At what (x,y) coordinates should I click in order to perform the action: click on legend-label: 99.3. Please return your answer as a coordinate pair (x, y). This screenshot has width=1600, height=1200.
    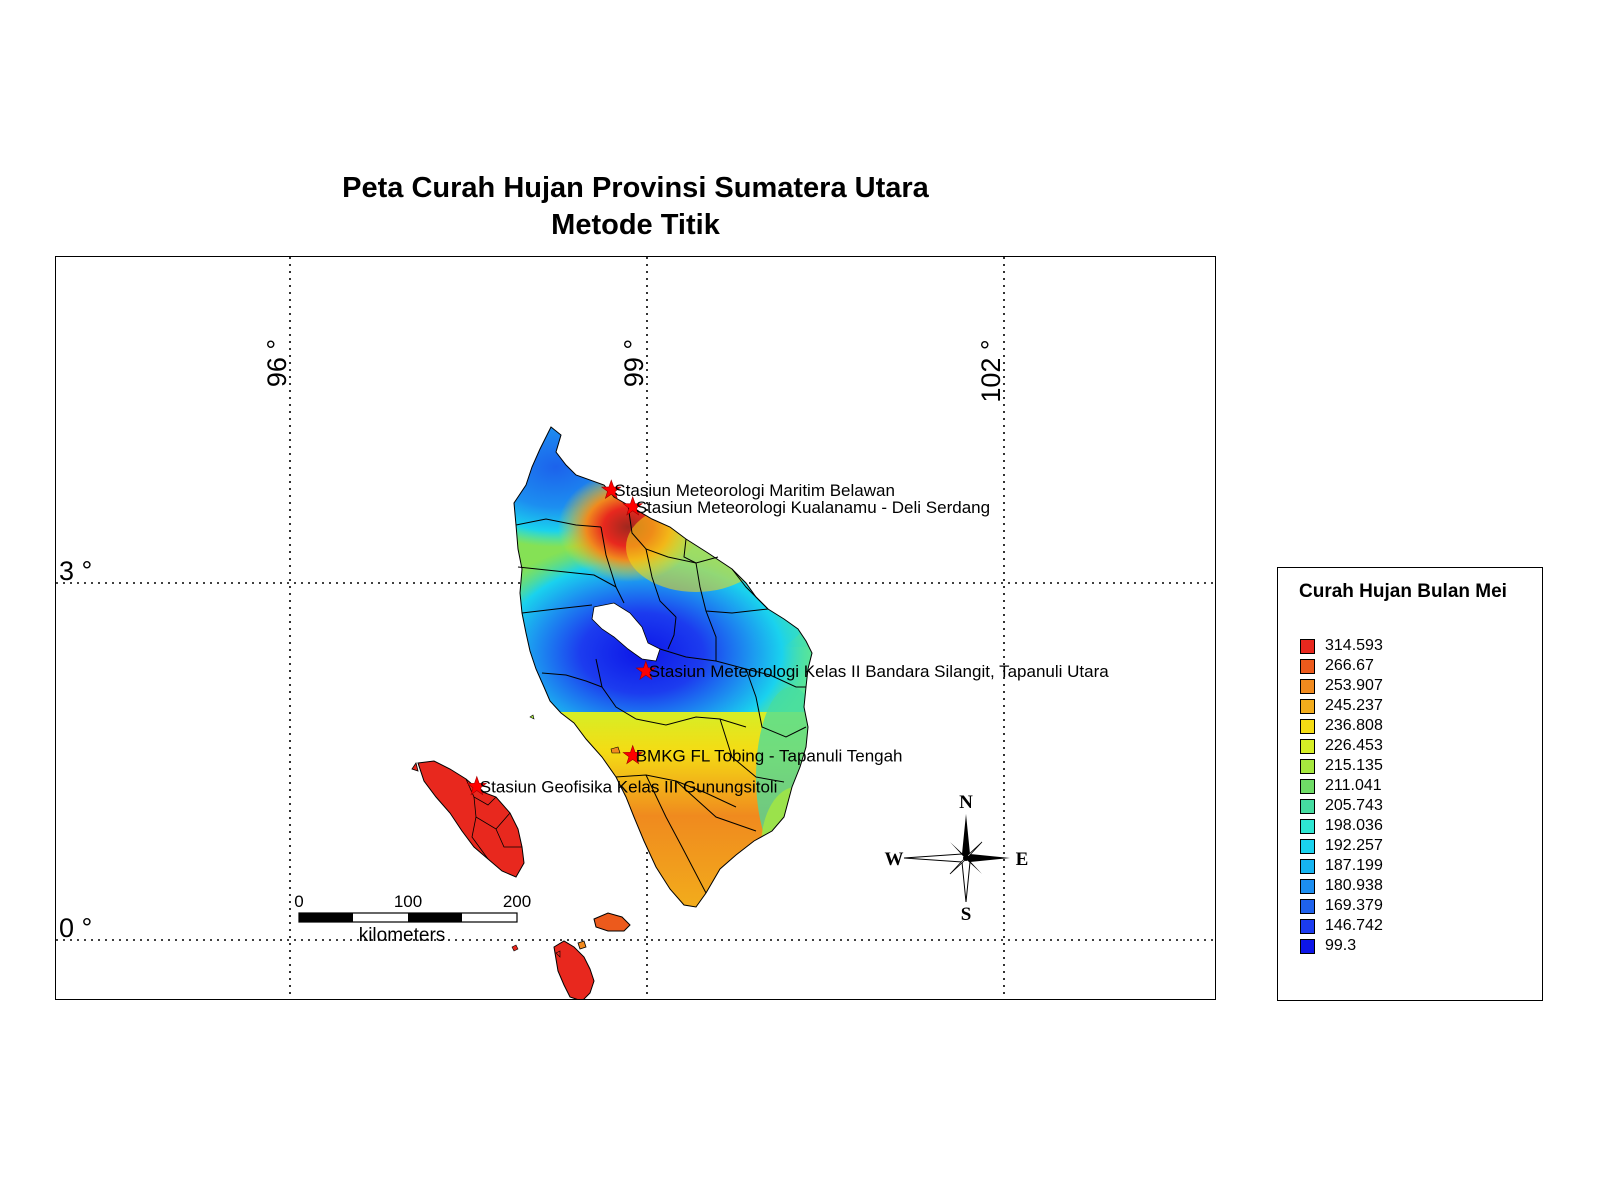
    Looking at the image, I should click on (1341, 945).